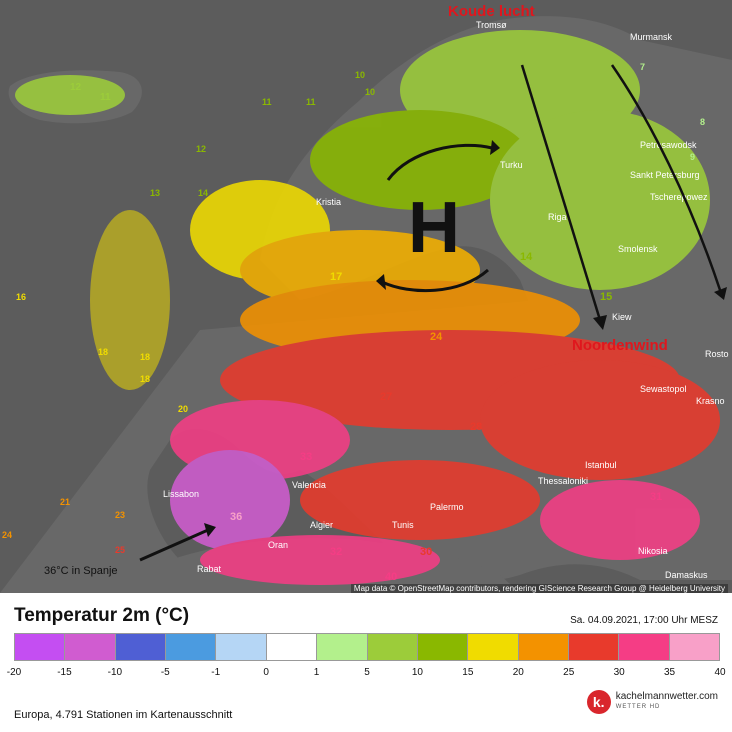 The width and height of the screenshot is (732, 732). What do you see at coordinates (216, 672) in the screenshot?
I see `legend-tick-label: -1` at bounding box center [216, 672].